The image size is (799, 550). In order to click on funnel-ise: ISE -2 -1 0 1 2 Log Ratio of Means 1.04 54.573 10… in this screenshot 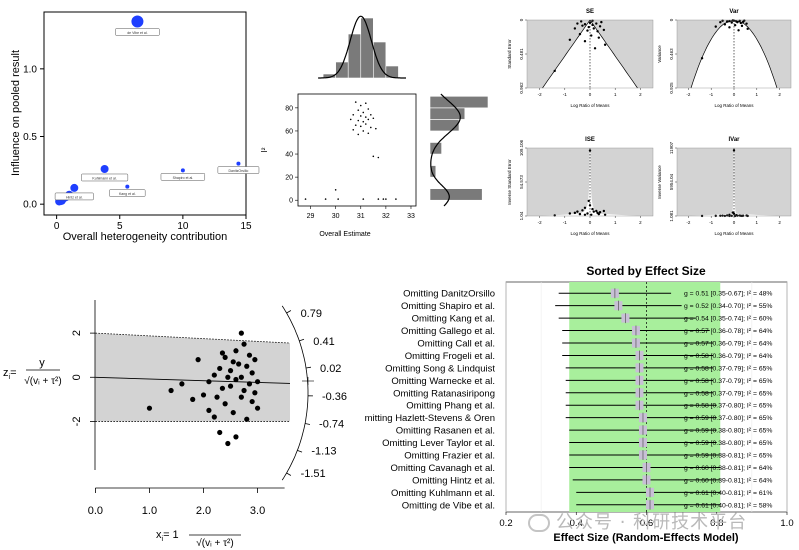, I will do `click(580, 186)`.